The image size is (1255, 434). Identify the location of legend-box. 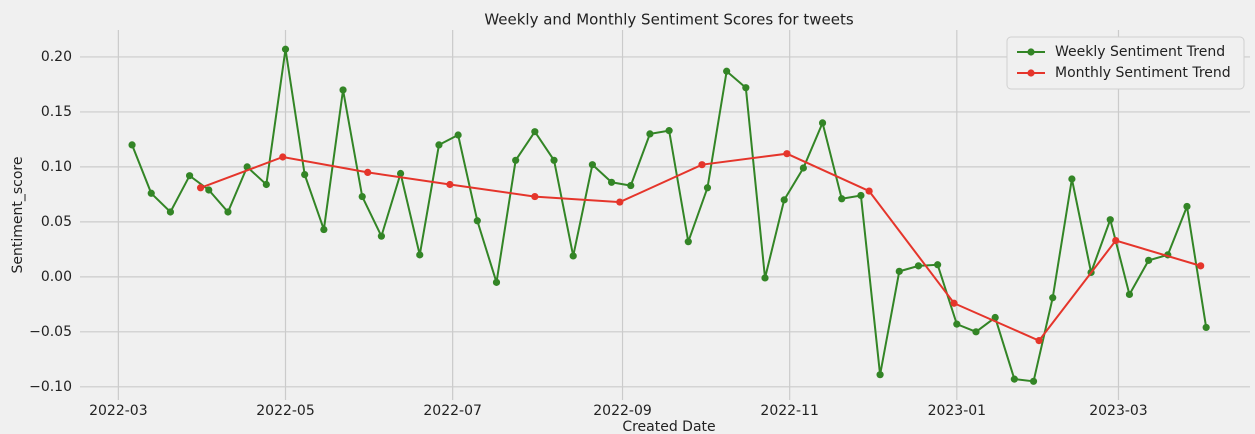
(1125, 63).